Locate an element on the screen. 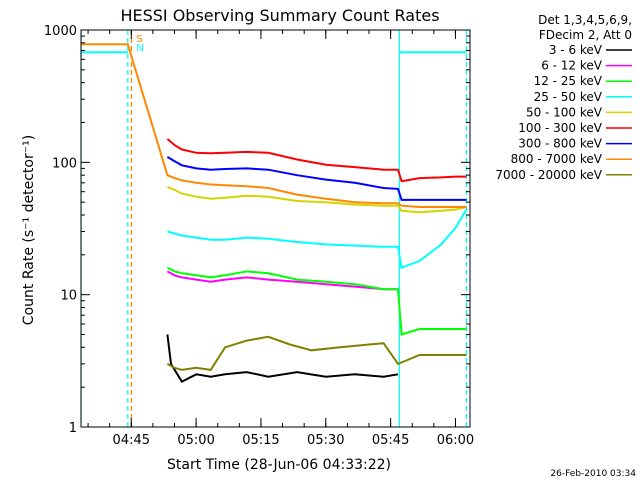 This screenshot has height=480, width=640. y-tick-label: 1000 is located at coordinates (60, 31).